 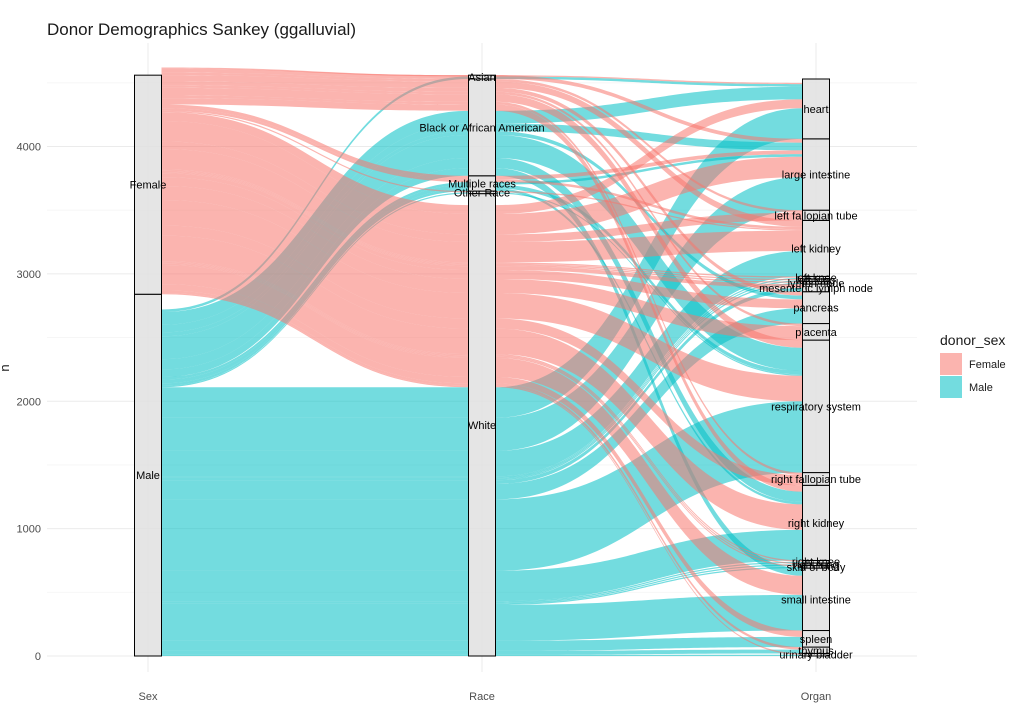 I want to click on legend: donor_sex Female Male, so click(x=973, y=365).